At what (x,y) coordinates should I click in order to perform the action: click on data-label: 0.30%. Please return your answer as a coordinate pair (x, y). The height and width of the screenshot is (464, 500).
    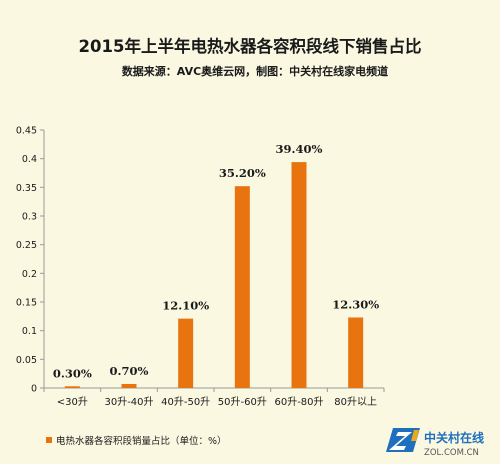
    Looking at the image, I should click on (72, 373).